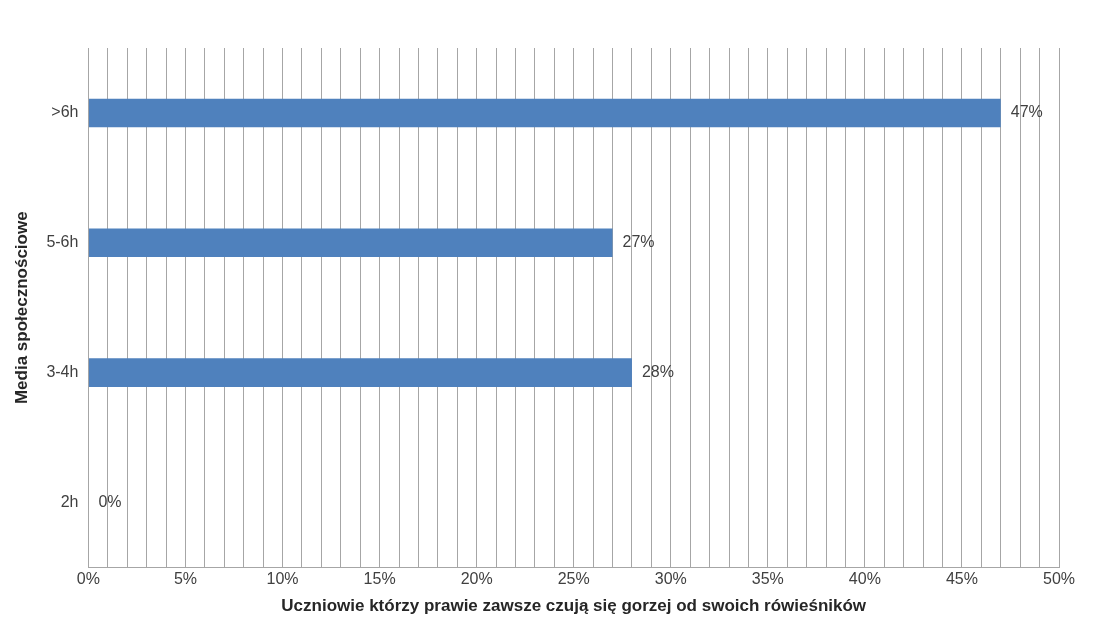 The width and height of the screenshot is (1097, 629). What do you see at coordinates (185, 579) in the screenshot?
I see `x-tick-label: 5%` at bounding box center [185, 579].